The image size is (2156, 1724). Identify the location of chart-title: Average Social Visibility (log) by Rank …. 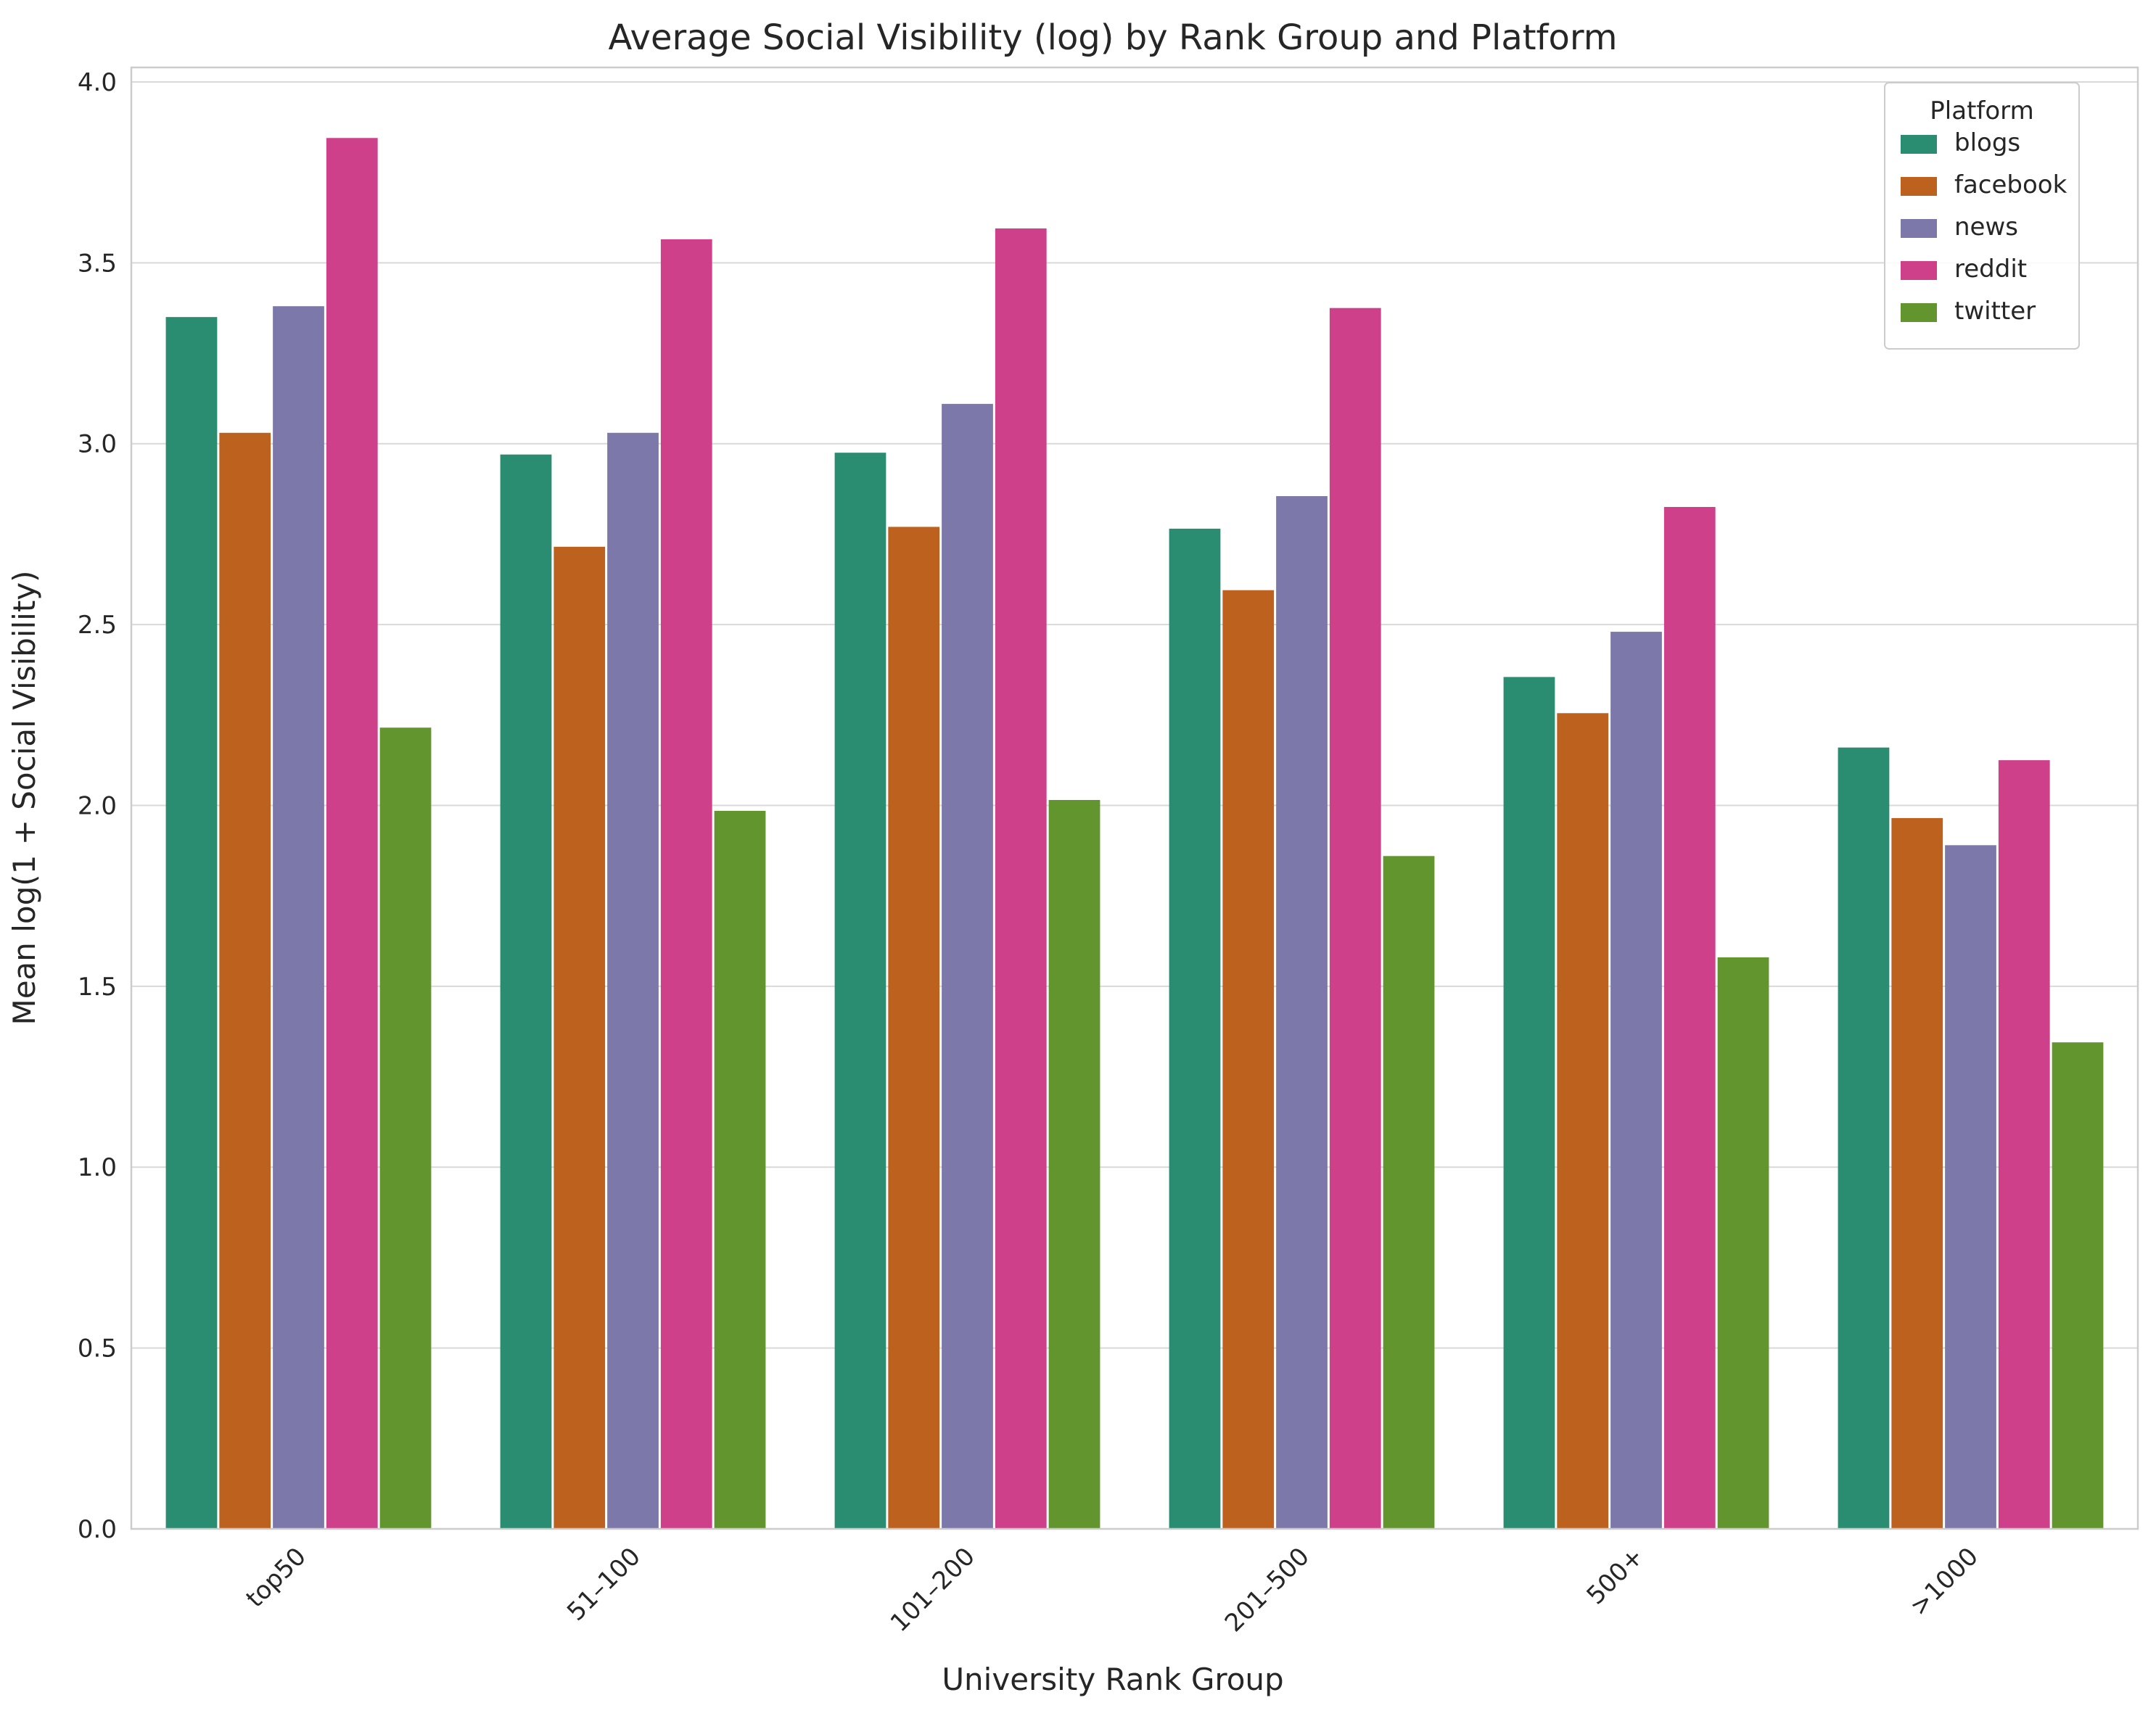
(1113, 37).